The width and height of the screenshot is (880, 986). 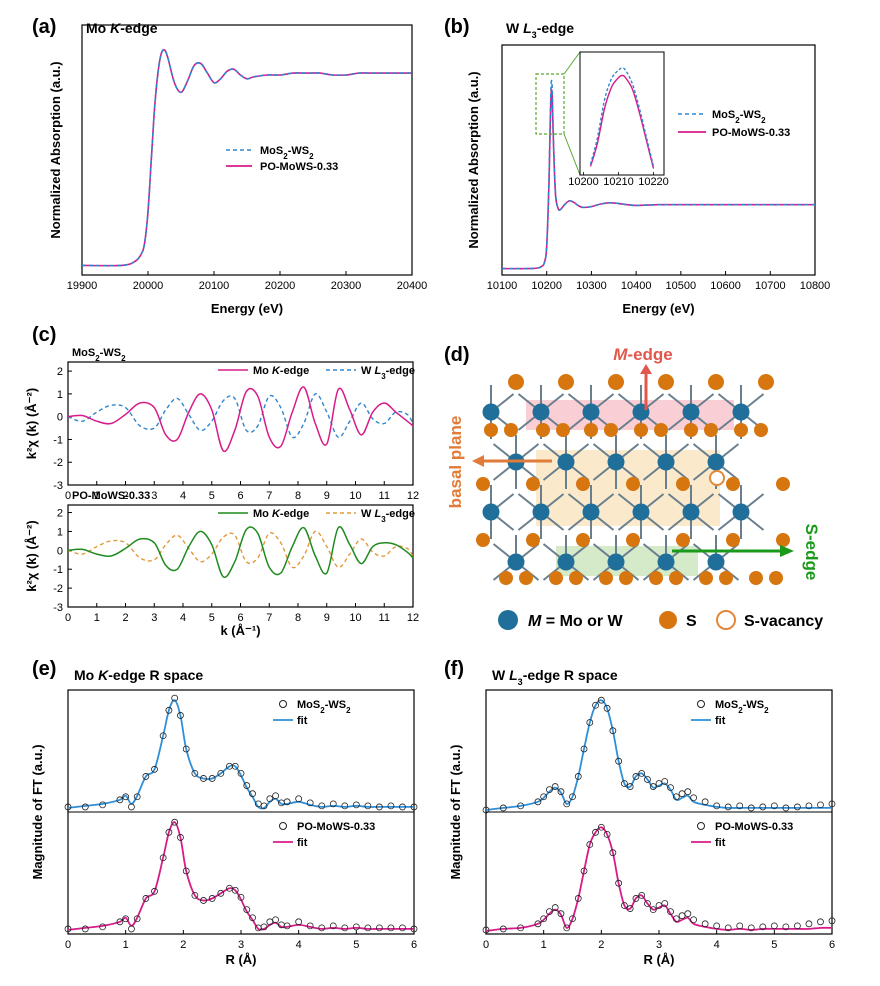 I want to click on f-xtick-label: 0, so click(x=486, y=945).